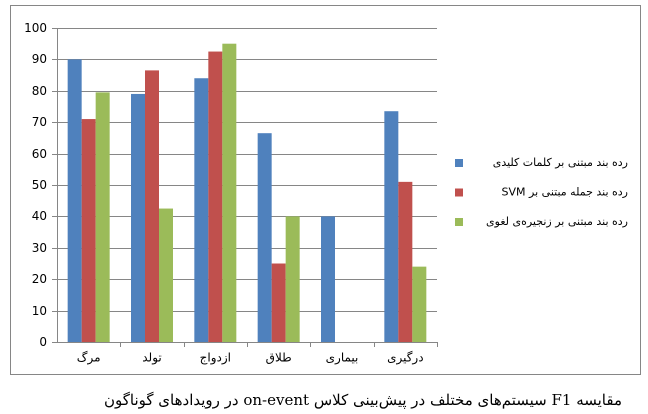 The height and width of the screenshot is (414, 648). I want to click on y-tick-label: 0, so click(43, 342).